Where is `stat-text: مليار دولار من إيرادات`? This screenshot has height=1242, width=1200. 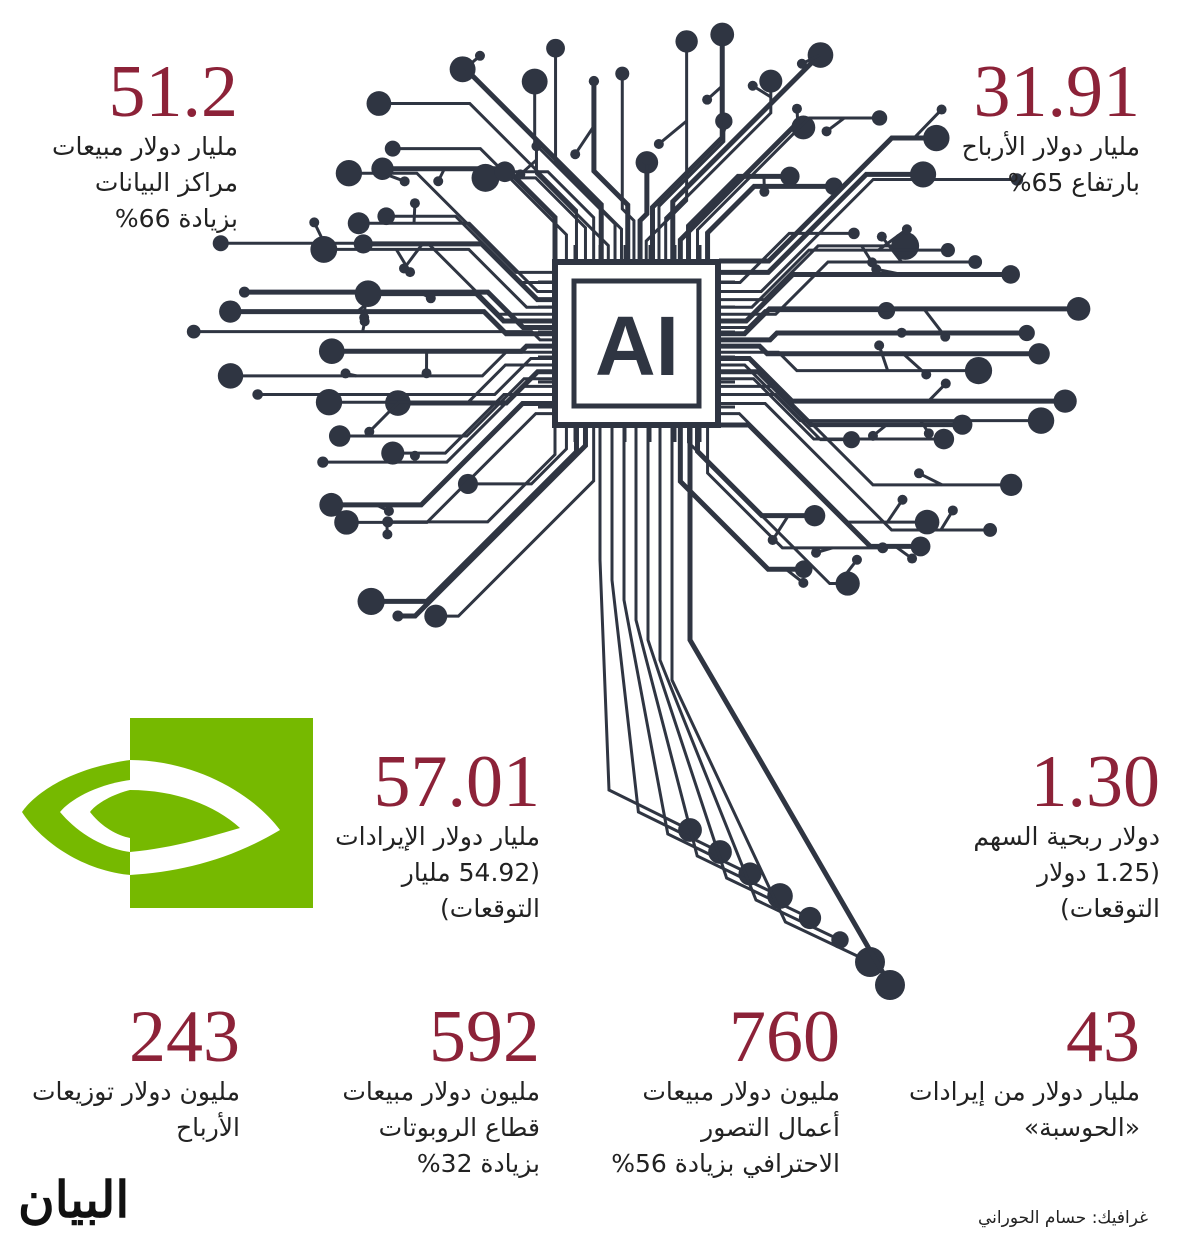 stat-text: مليار دولار من إيرادات is located at coordinates (1024, 1091).